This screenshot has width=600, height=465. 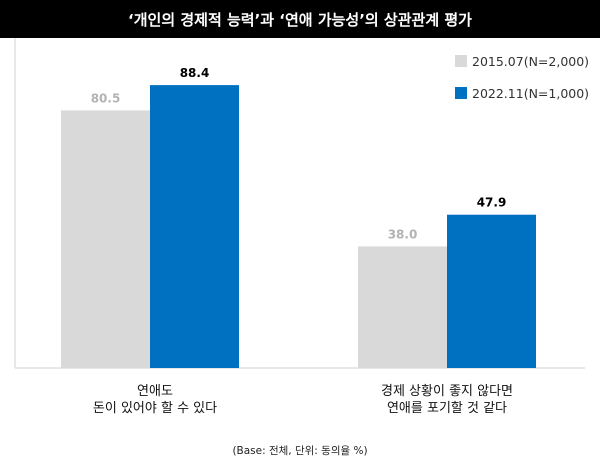 I want to click on data-label-series-1-category-2: 38.0, so click(x=403, y=234).